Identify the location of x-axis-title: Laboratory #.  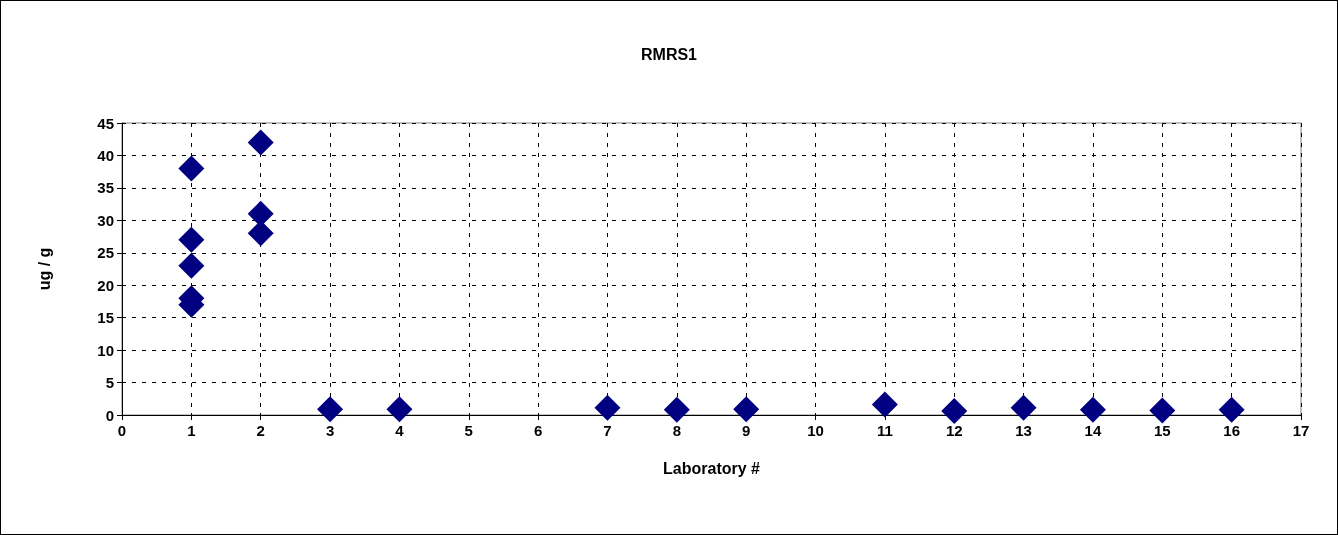
(712, 468).